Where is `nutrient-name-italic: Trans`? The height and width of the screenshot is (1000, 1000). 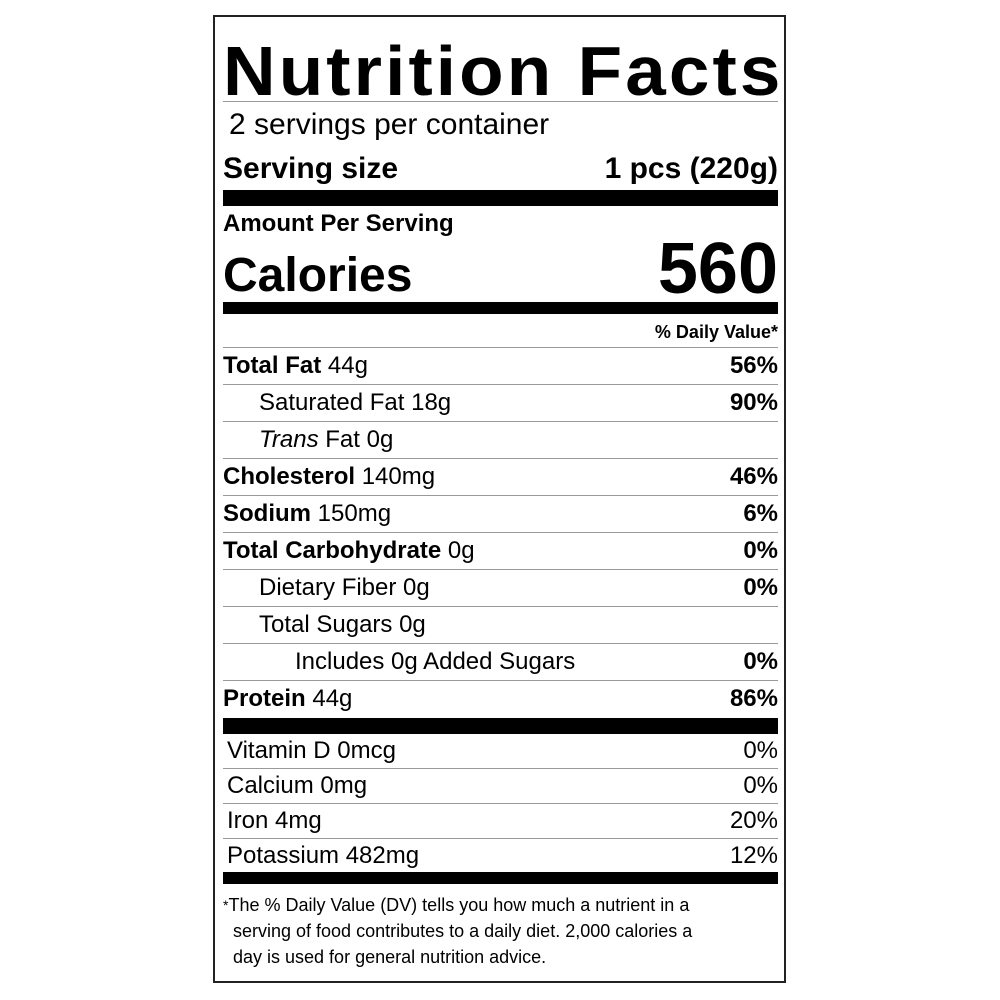 nutrient-name-italic: Trans is located at coordinates (289, 439).